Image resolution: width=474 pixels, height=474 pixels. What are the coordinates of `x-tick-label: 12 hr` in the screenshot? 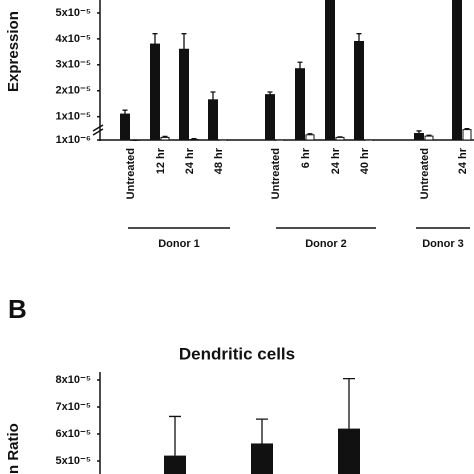 It's located at (161, 160).